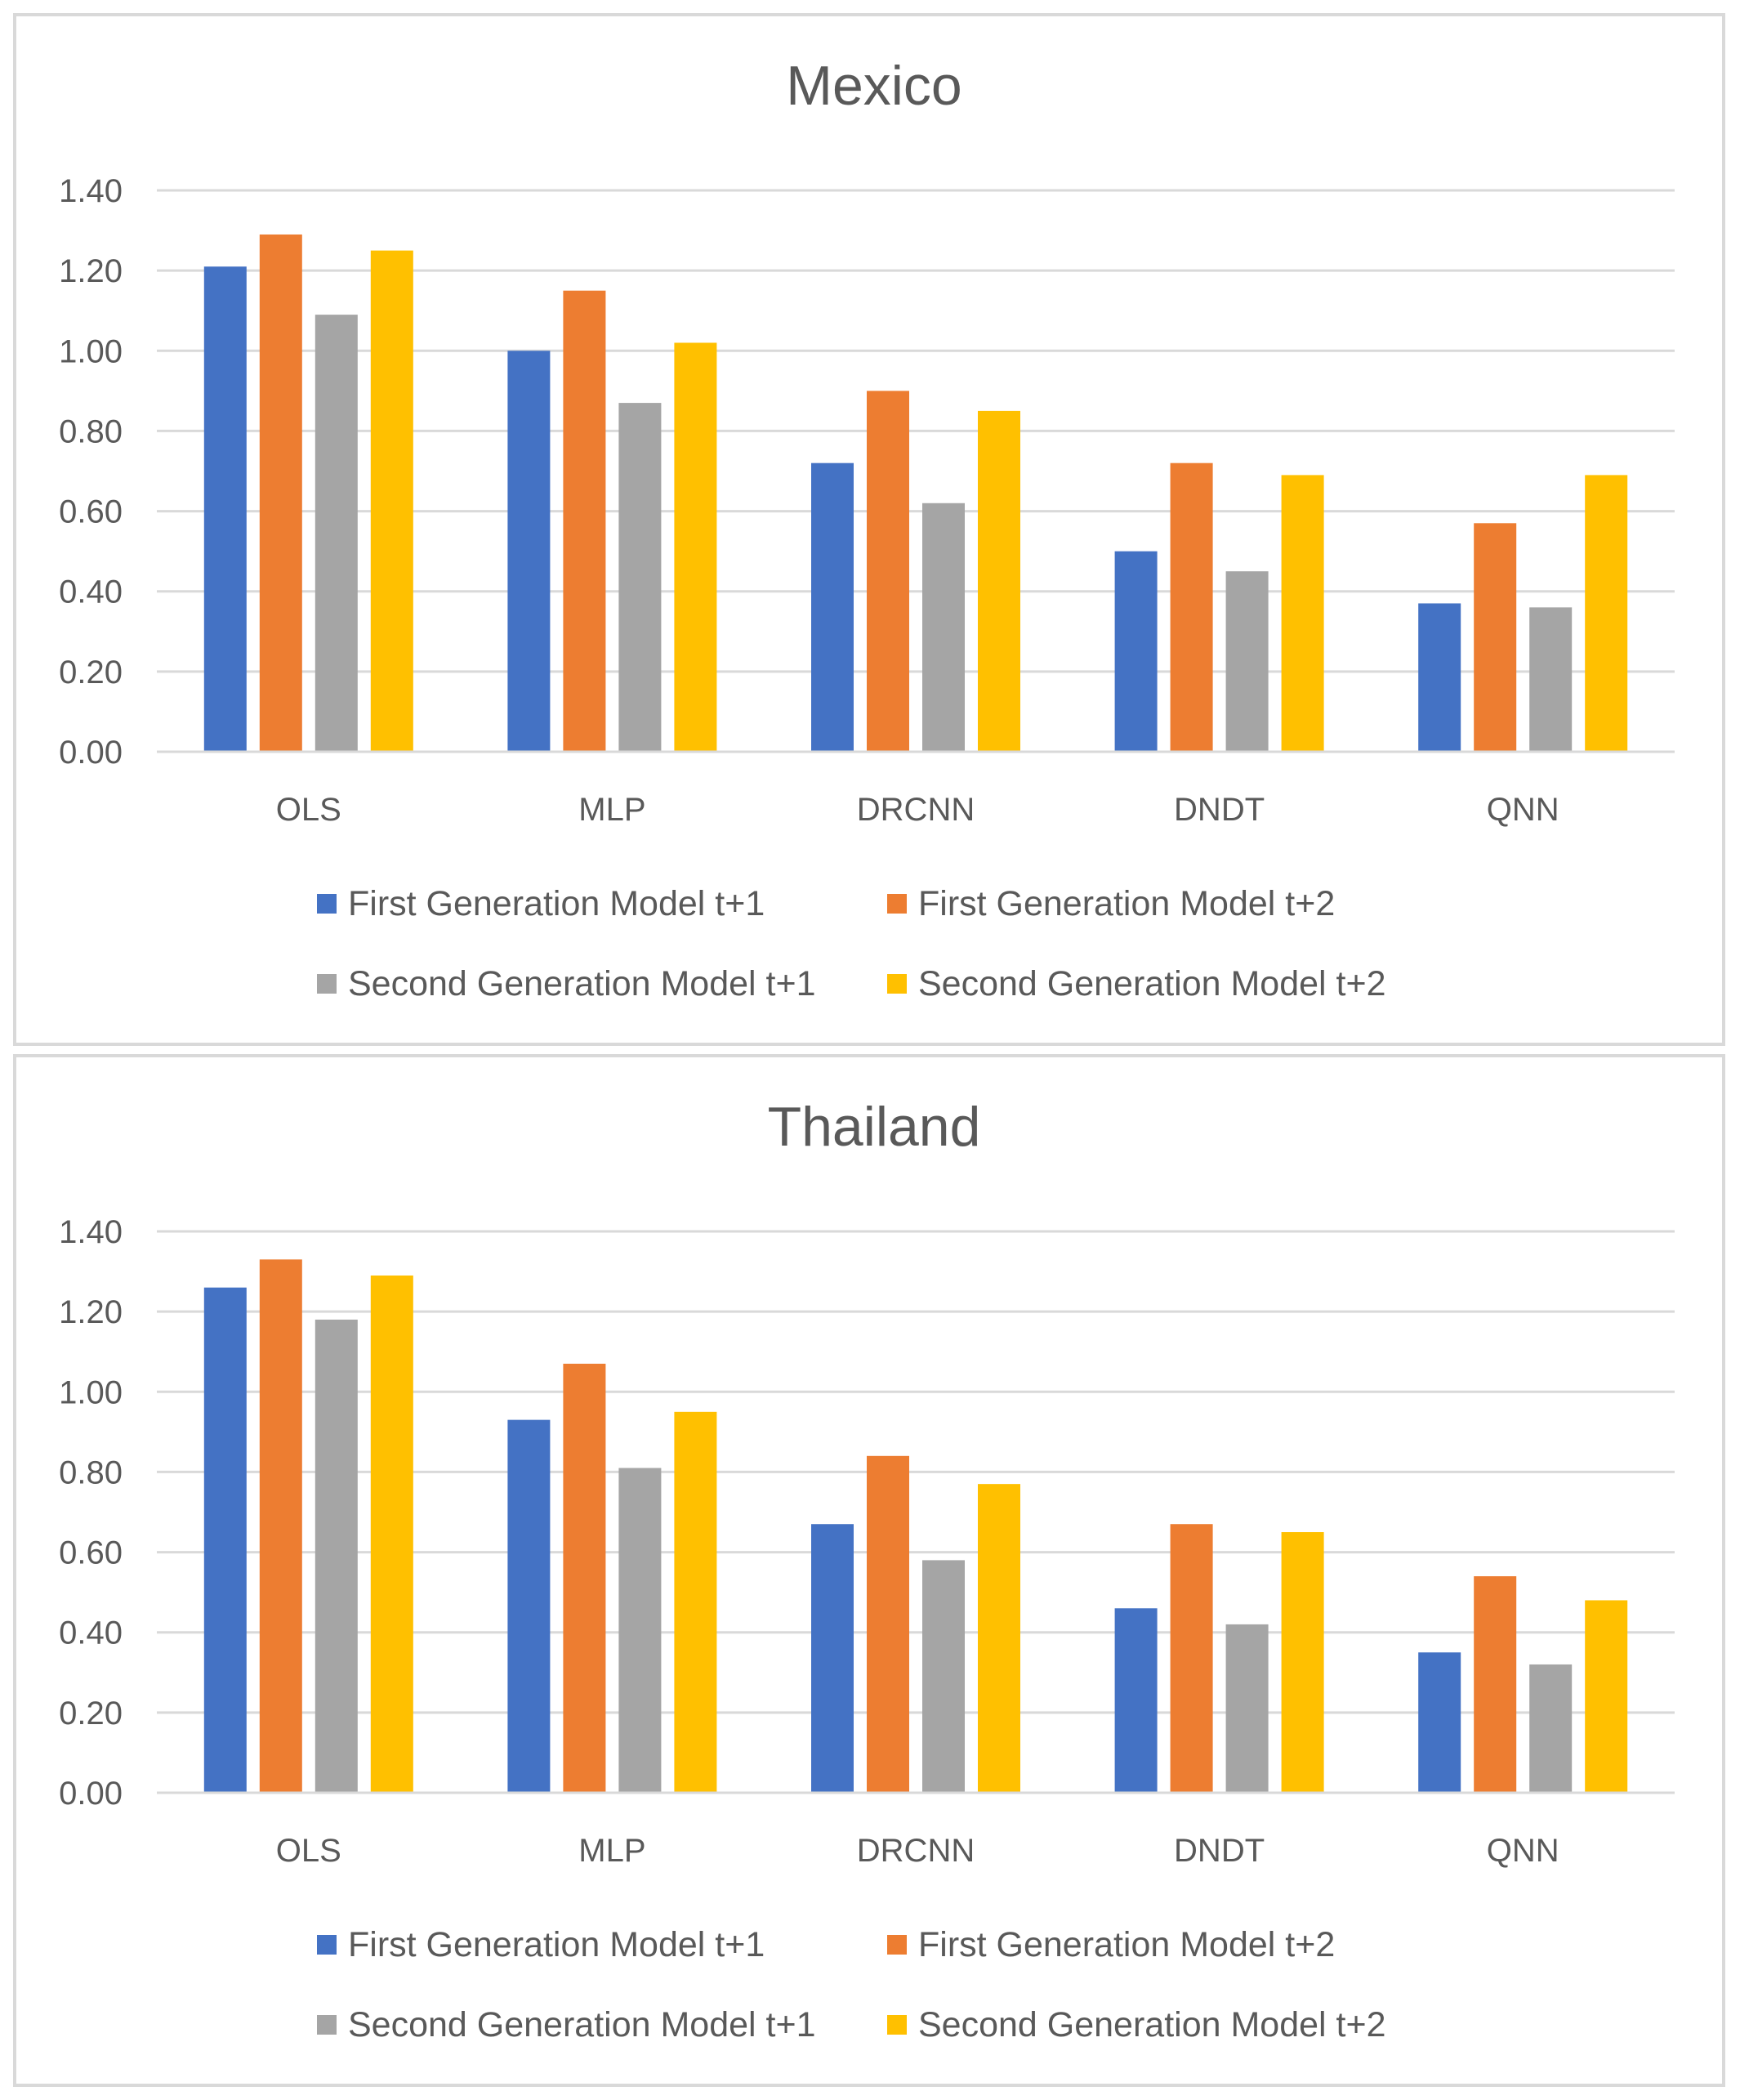 This screenshot has height=2100, width=1740. What do you see at coordinates (874, 1127) in the screenshot?
I see `chart-title: Thailand` at bounding box center [874, 1127].